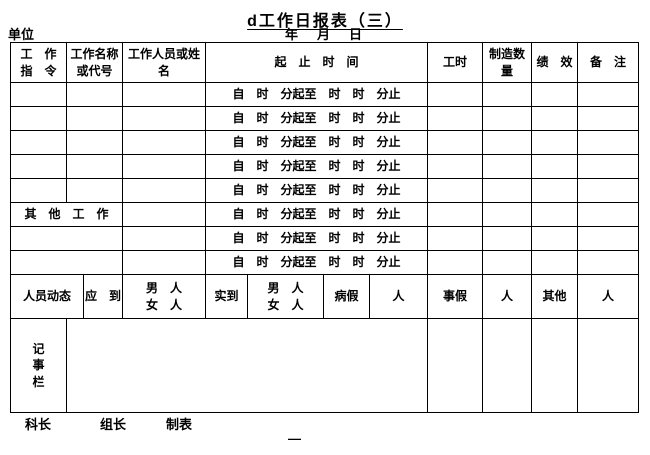 The width and height of the screenshot is (650, 455). I want to click on other-leave-label-cell: 其他, so click(555, 296).